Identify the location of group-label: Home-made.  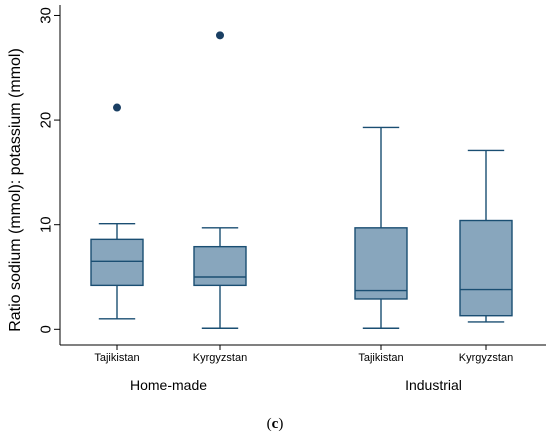
(168, 385).